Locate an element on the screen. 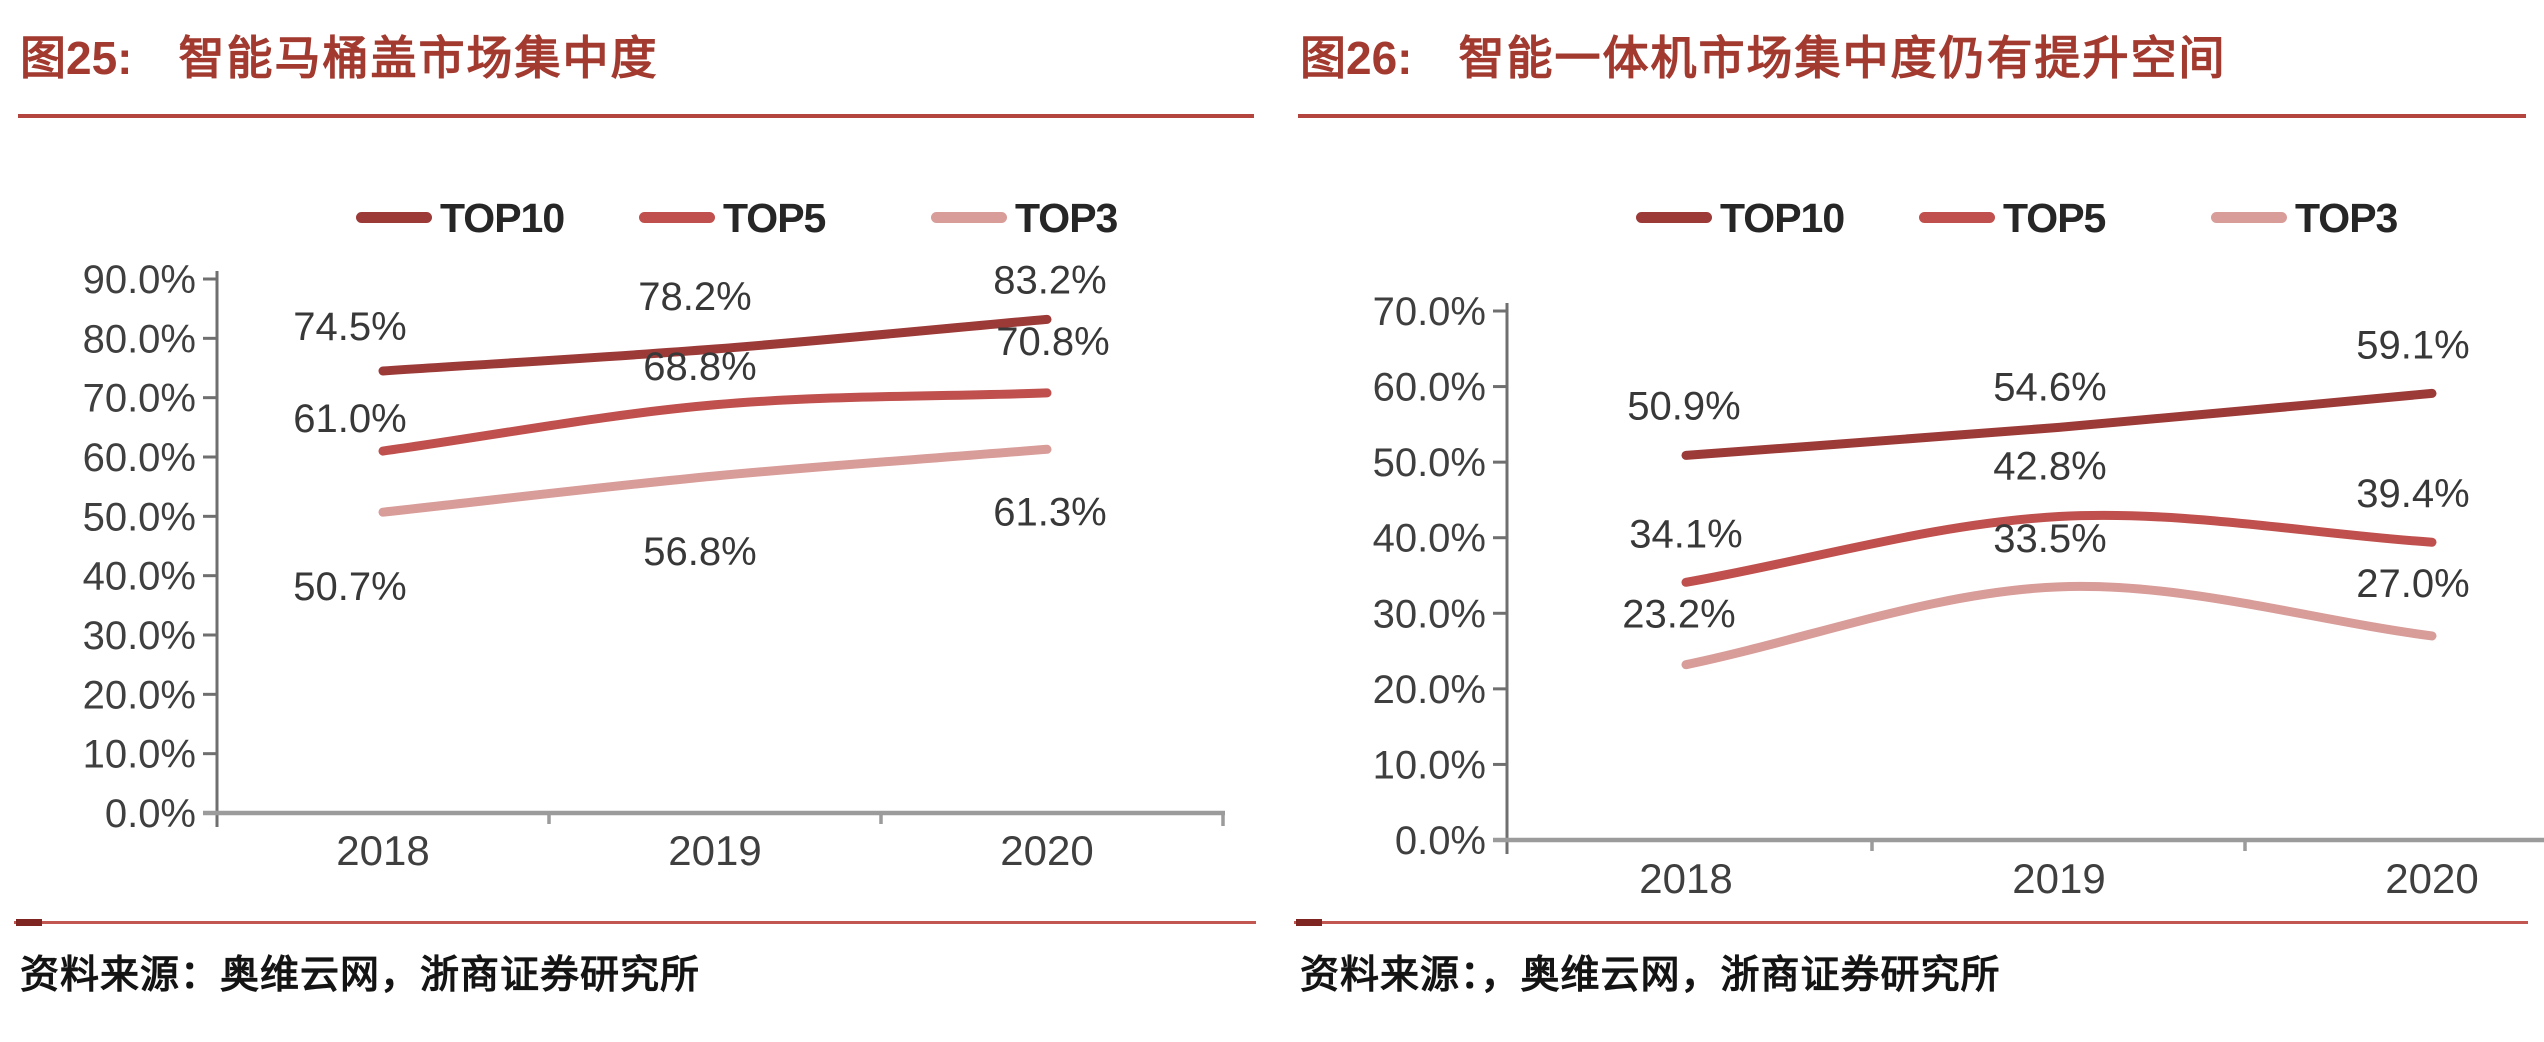  data-label-top10-2020: 83.2% is located at coordinates (1049, 280).